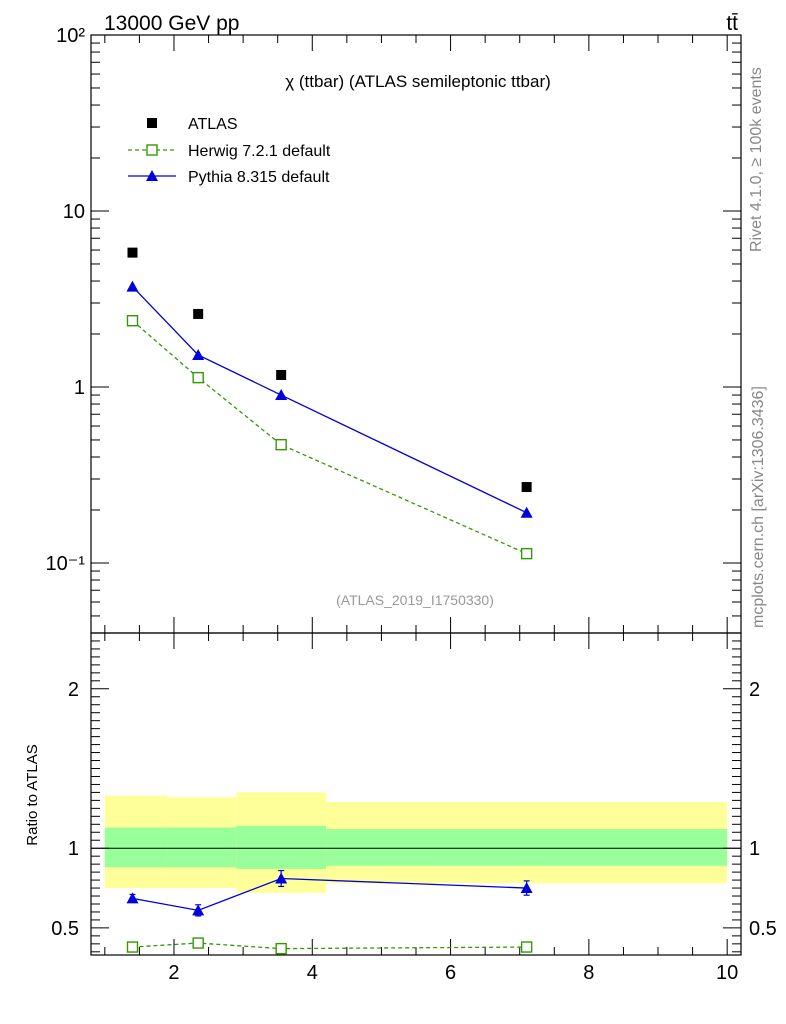  Describe the element at coordinates (73, 849) in the screenshot. I see `ratio-y-tick-label-left-1: 1` at that location.